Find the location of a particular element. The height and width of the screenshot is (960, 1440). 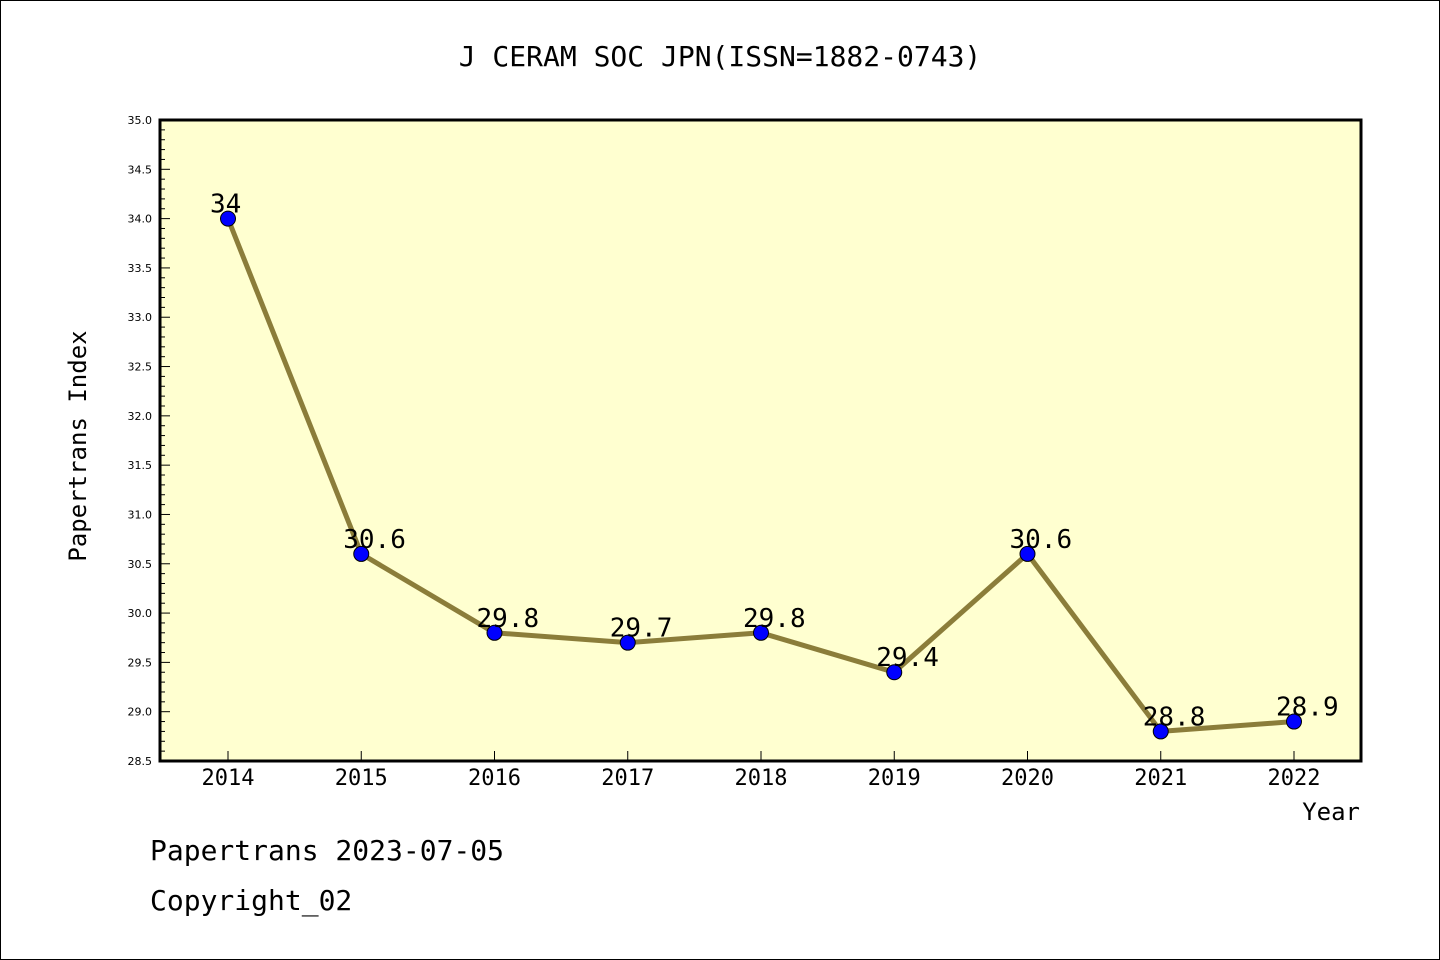

x-tick-label: 2019 is located at coordinates (894, 778).